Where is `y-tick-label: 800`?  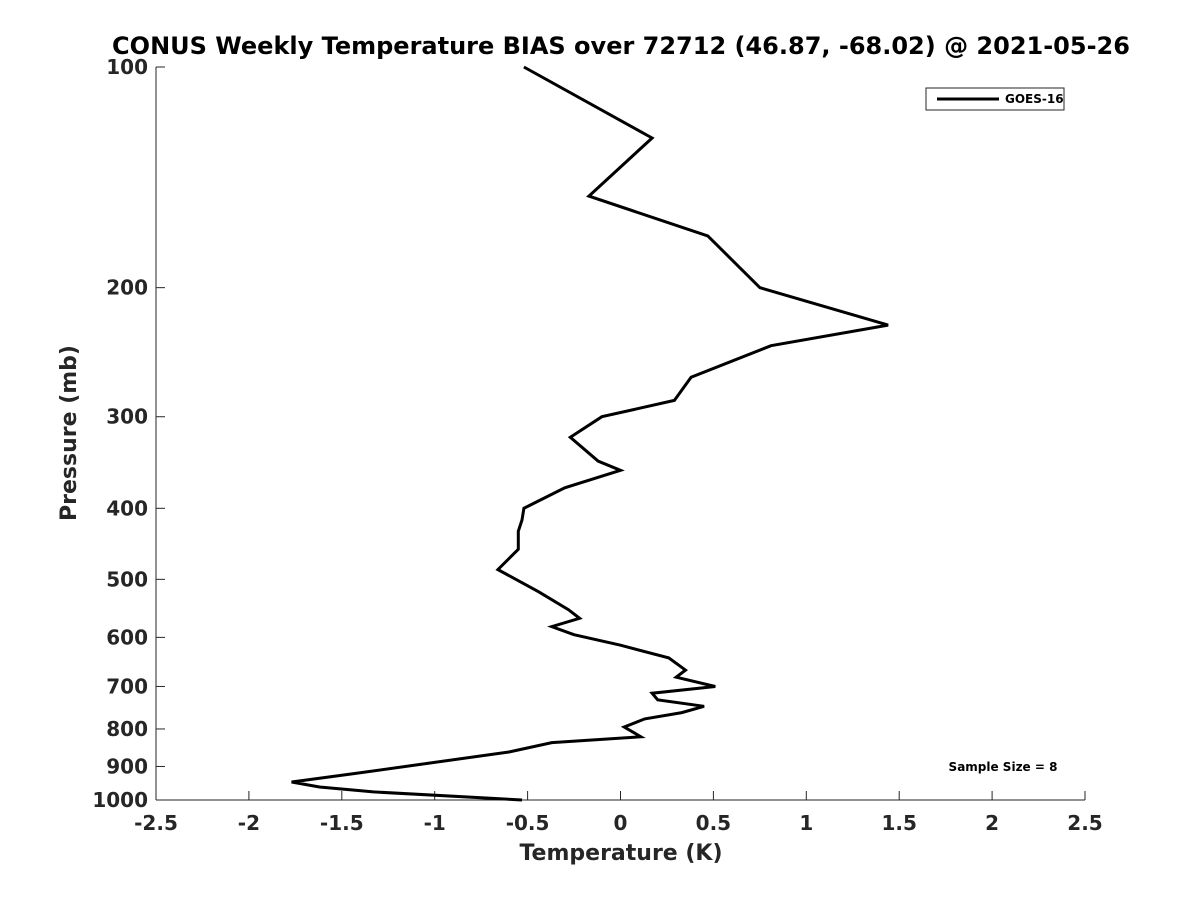 y-tick-label: 800 is located at coordinates (127, 729).